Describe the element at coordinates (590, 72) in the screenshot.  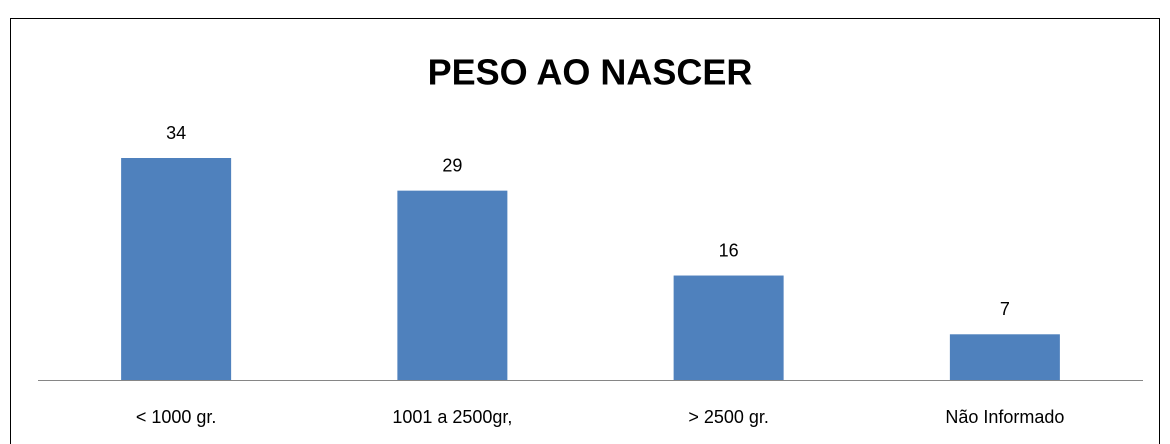
I see `chart-title: PESO AO NASCER` at that location.